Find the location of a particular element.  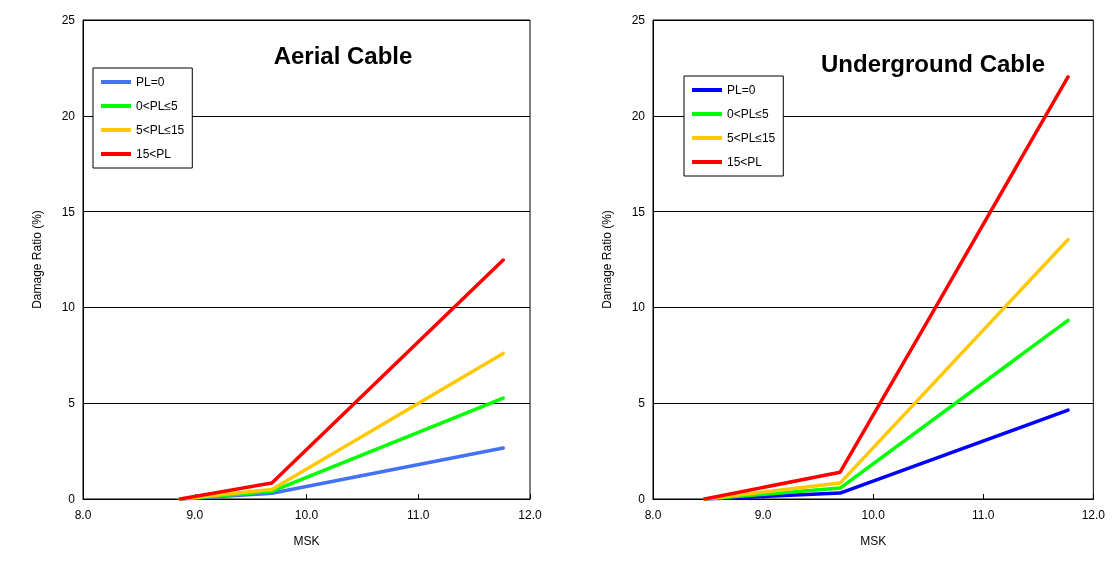

text: Aerial Cable is located at coordinates (343, 55).